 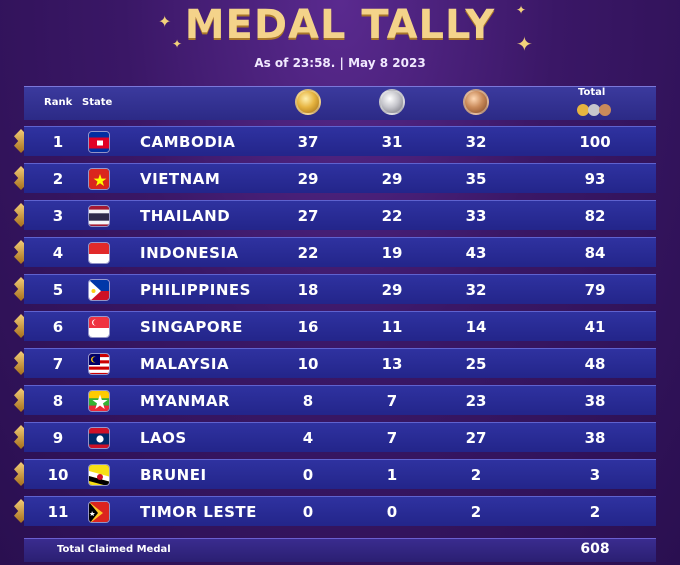 I want to click on bronze-count: 43, so click(x=476, y=253).